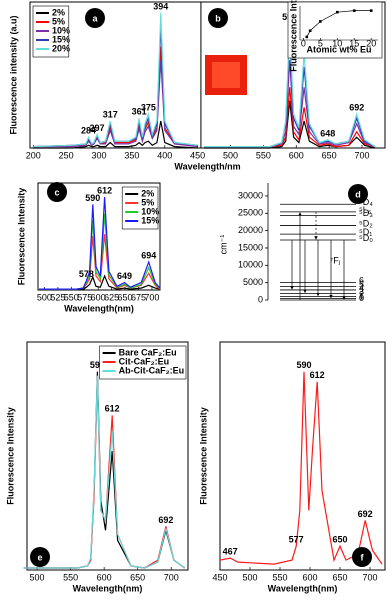 The width and height of the screenshot is (392, 614). I want to click on y-axis-label: cm⁻¹, so click(223, 245).